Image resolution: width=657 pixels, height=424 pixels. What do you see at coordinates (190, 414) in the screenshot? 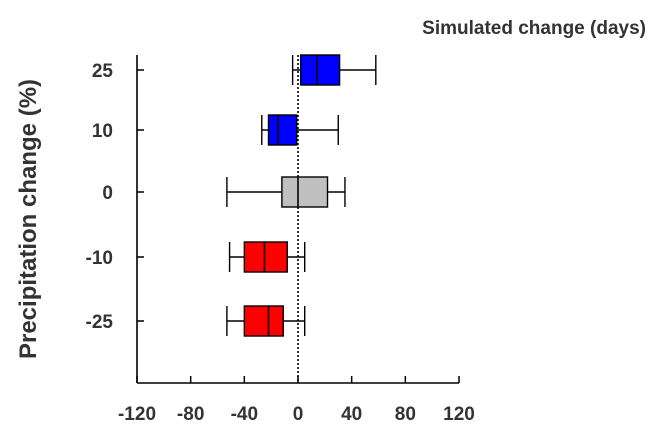
I see `x-tick-label: -80` at bounding box center [190, 414].